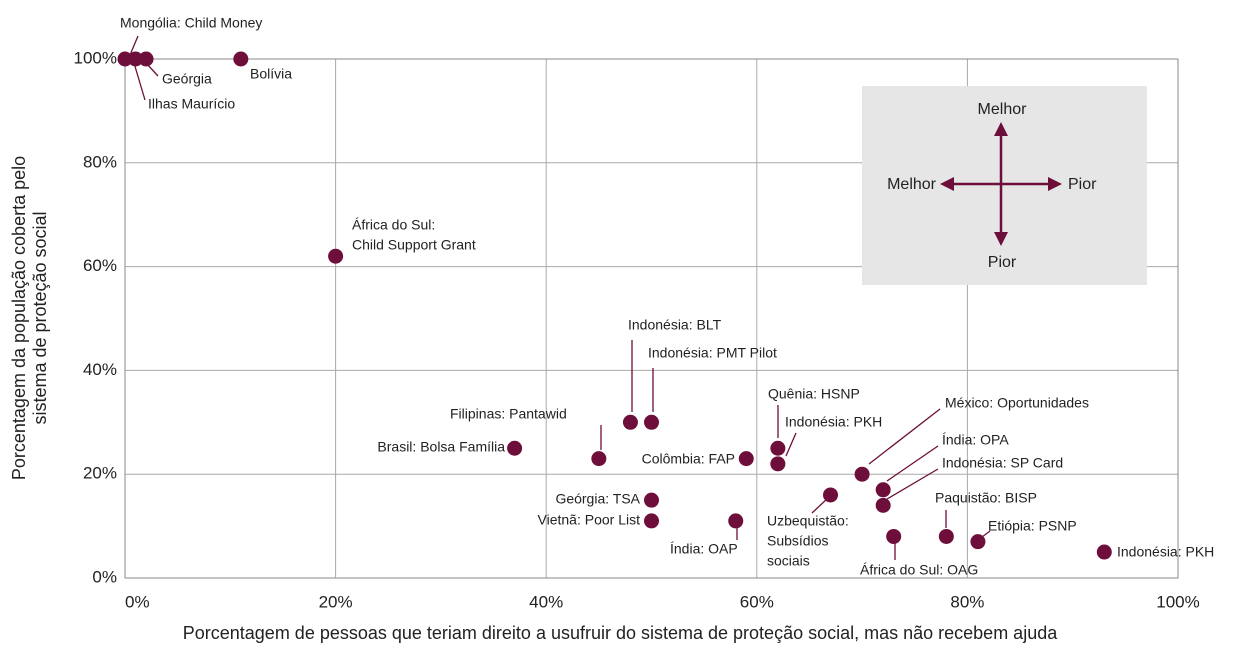 The height and width of the screenshot is (651, 1240). I want to click on y-axis-label: Porcentagem da população coberta pelo, so click(19, 318).